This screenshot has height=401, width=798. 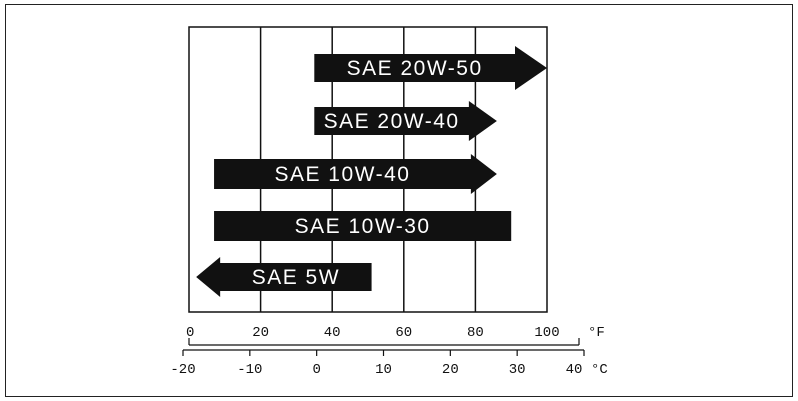 I want to click on celsius-tick-label: 40, so click(x=574, y=370).